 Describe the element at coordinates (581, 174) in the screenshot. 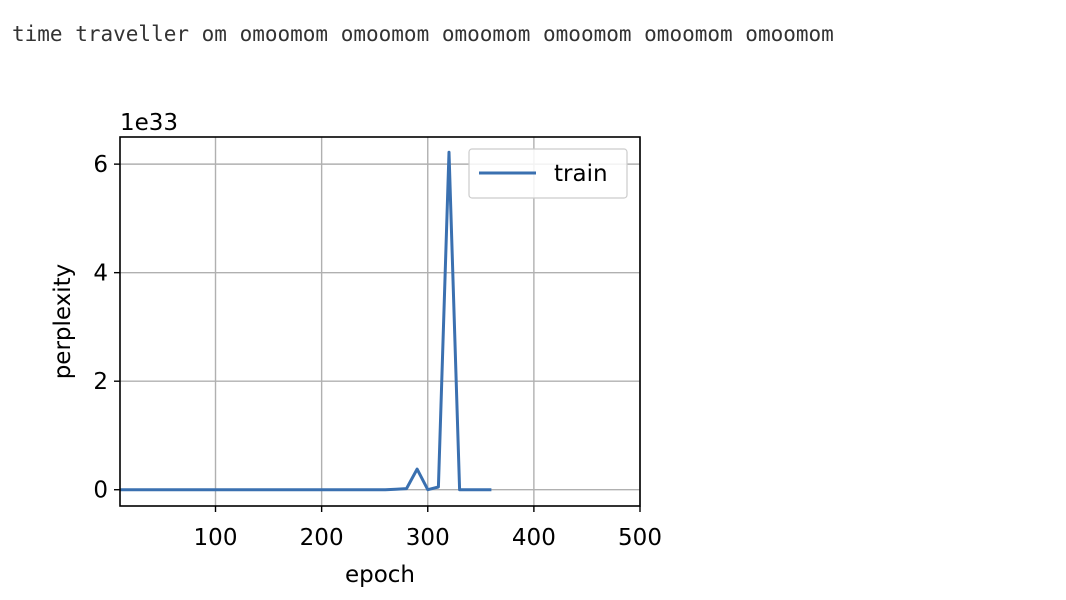

I see `legend-label-train: train` at that location.